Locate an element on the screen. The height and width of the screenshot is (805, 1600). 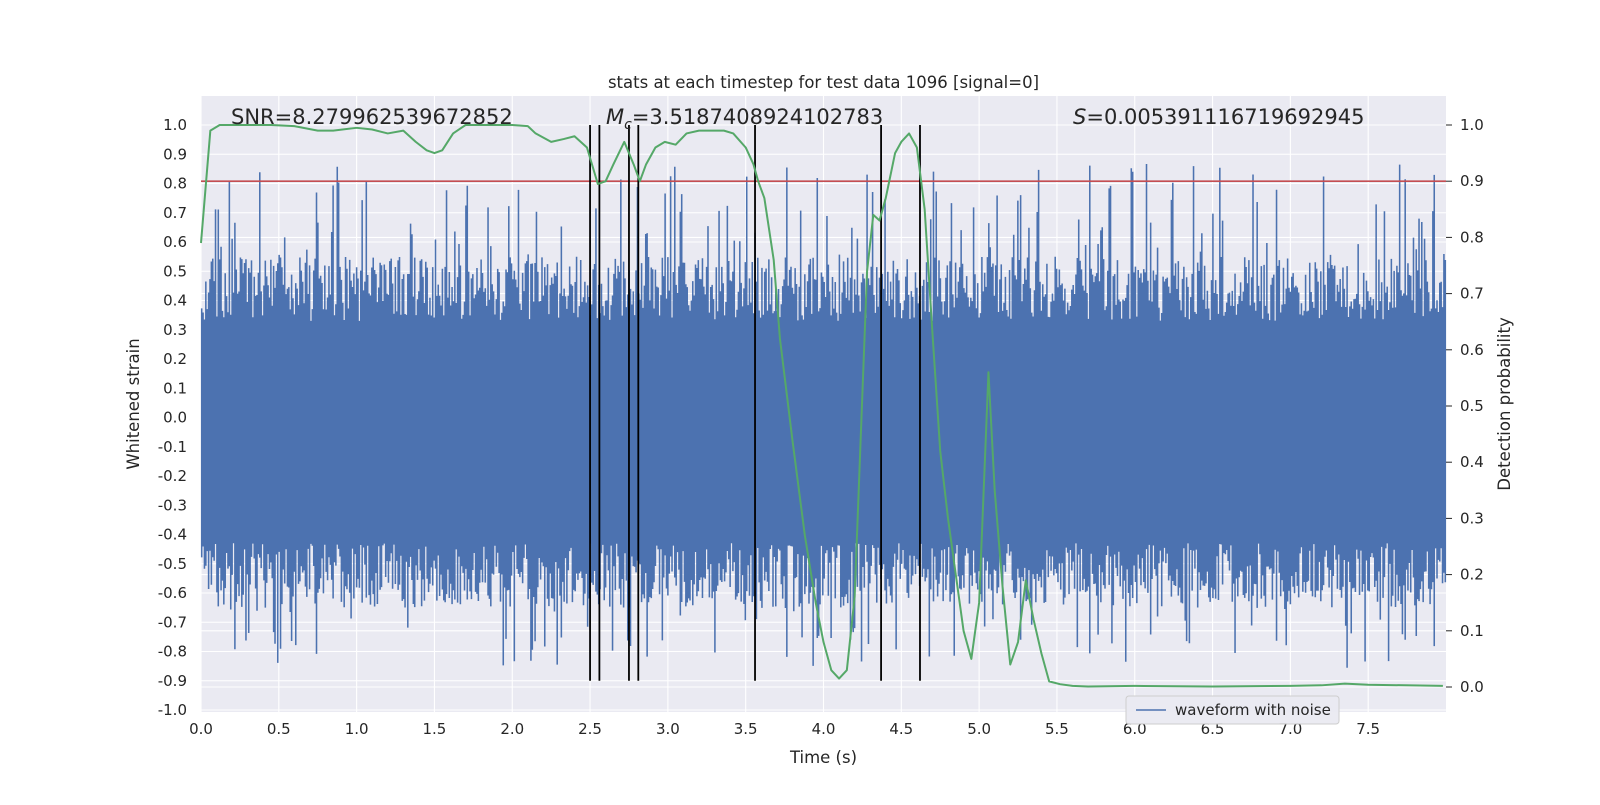
x-tick-label: 1.5 is located at coordinates (435, 729).